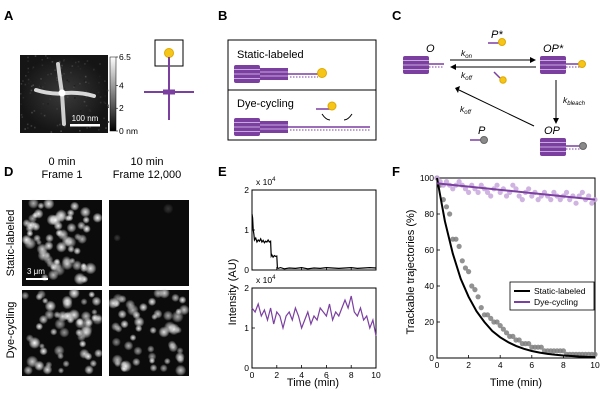 This screenshot has height=400, width=600. I want to click on panel-c: C O P* OP* kon koff k, so click(489, 82).